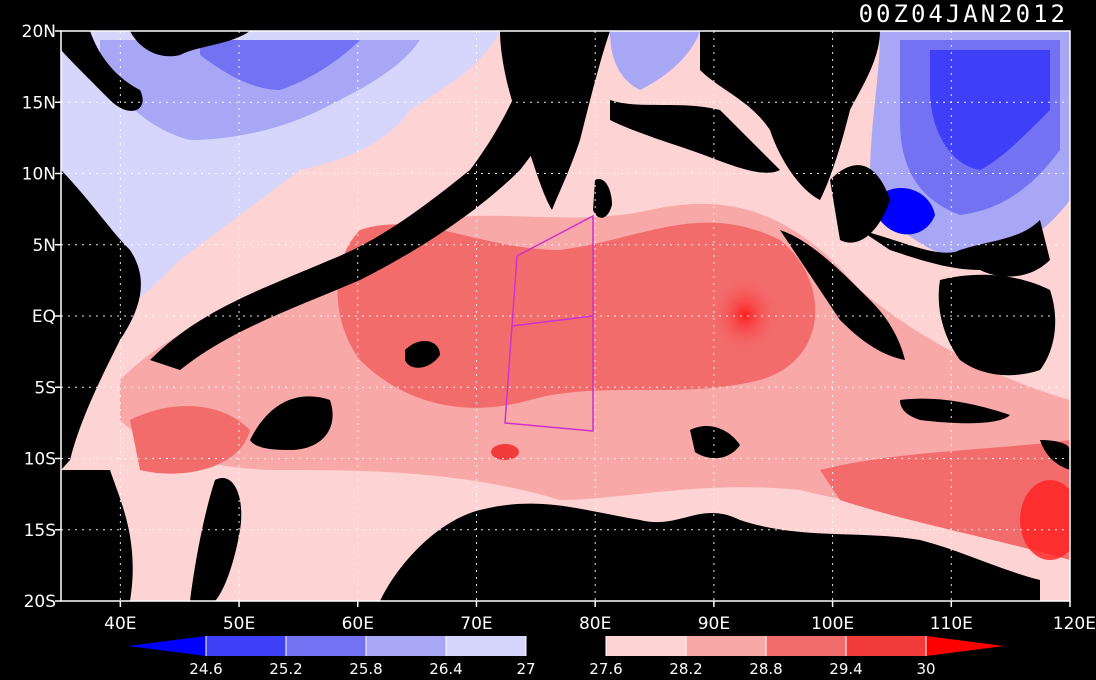  Describe the element at coordinates (955, 411) in the screenshot. I see `land-java` at that location.